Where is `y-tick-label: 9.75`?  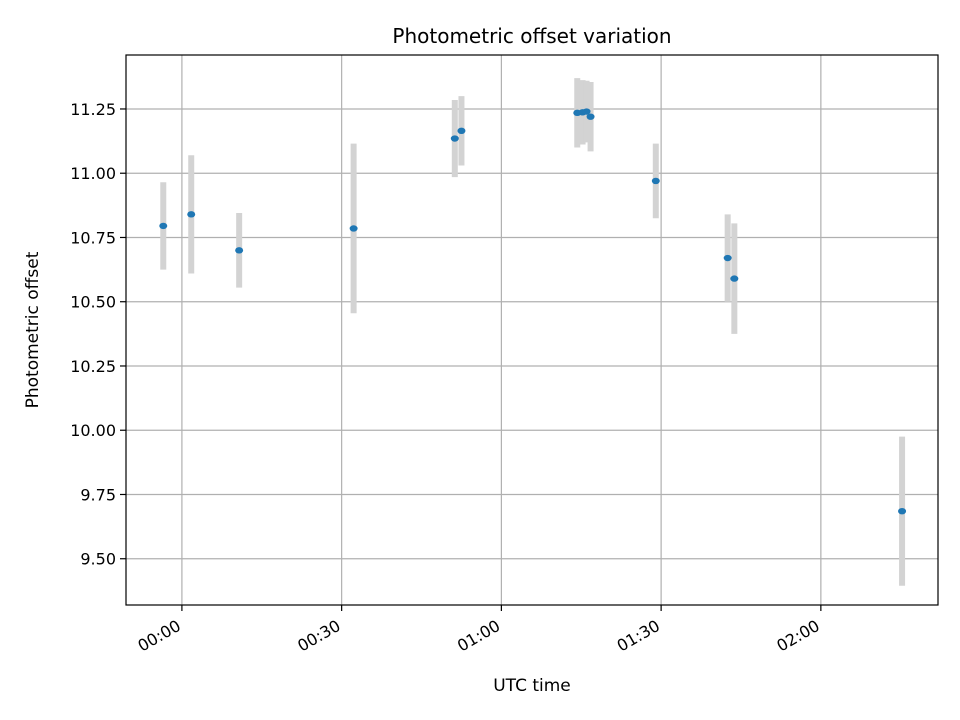 y-tick-label: 9.75 is located at coordinates (98, 494).